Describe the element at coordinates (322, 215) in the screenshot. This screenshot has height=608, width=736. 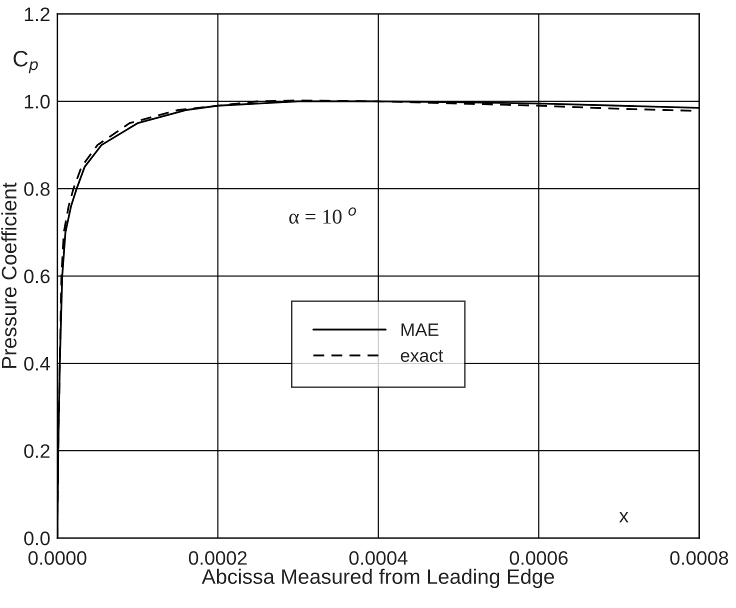
I see `annotation: α = 10 $^{o}$` at that location.